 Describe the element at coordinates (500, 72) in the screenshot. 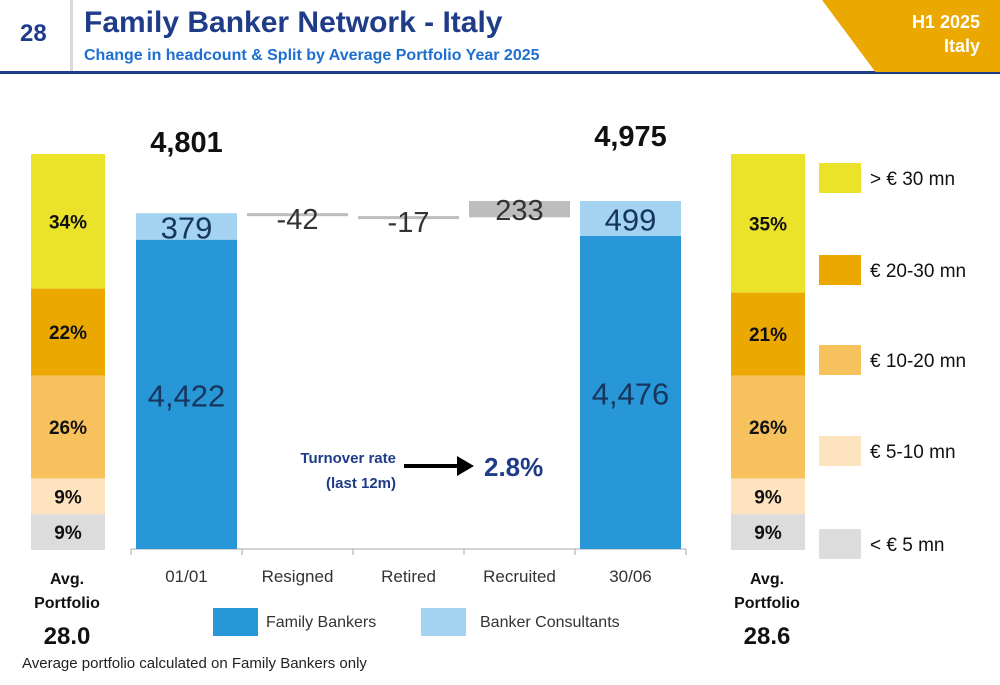

I see `header-rule` at that location.